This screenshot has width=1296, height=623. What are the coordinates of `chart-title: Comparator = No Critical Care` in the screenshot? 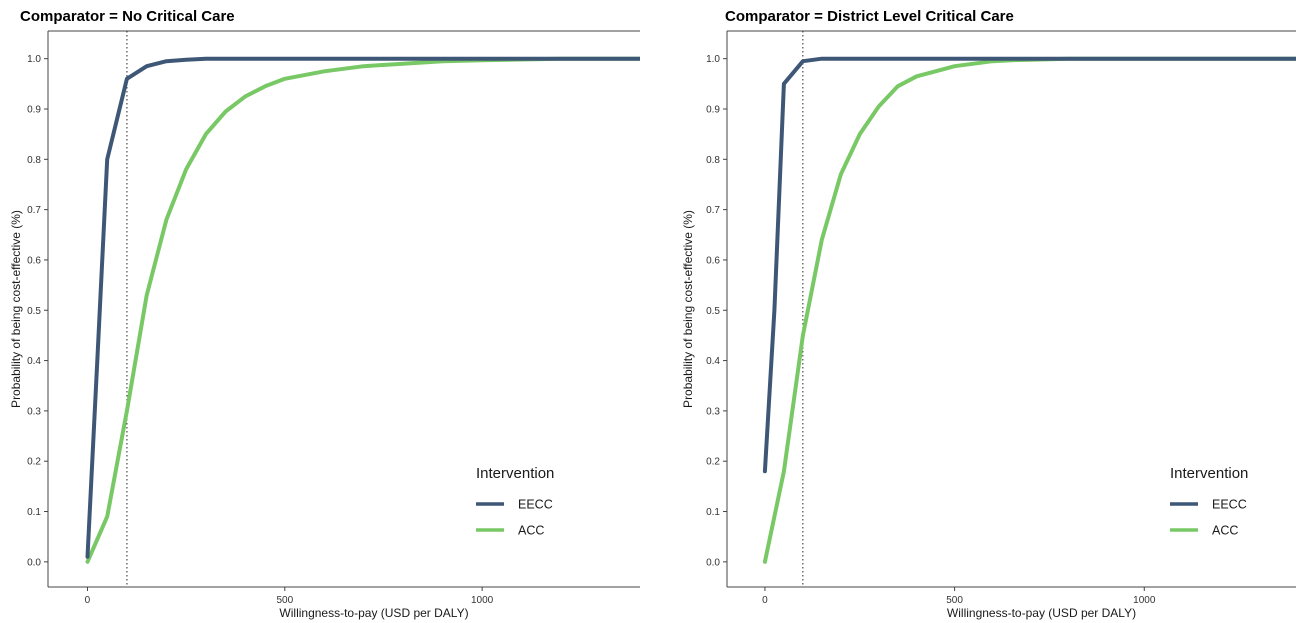 It's located at (127, 16).